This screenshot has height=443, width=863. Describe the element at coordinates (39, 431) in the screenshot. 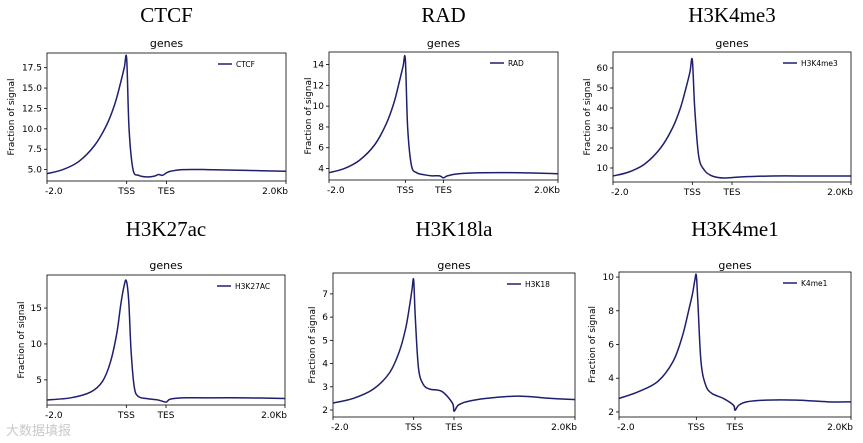

I see `watermark: 大数据填报` at that location.